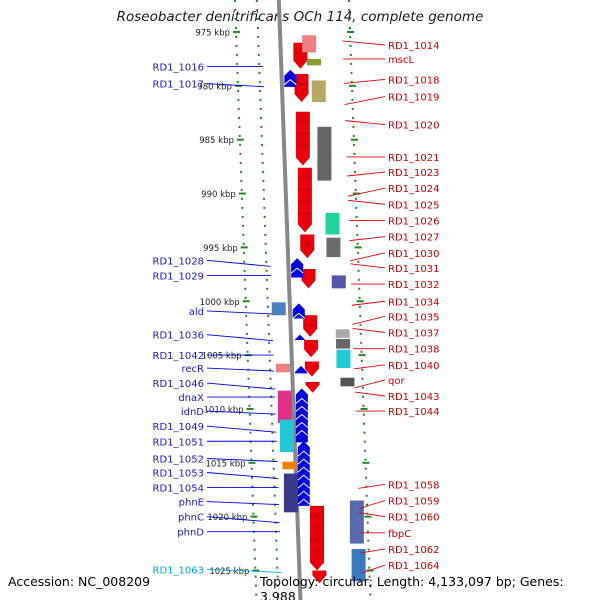 This screenshot has height=600, width=600. Describe the element at coordinates (413, 80) in the screenshot. I see `gene-label-right: RD1_1018` at that location.